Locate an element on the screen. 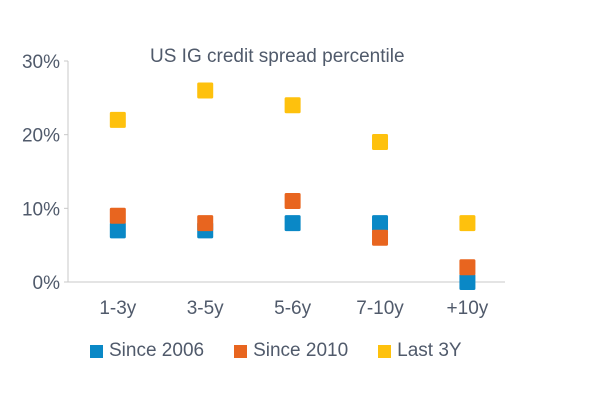  x-tick-label: 1-3y is located at coordinates (117, 308).